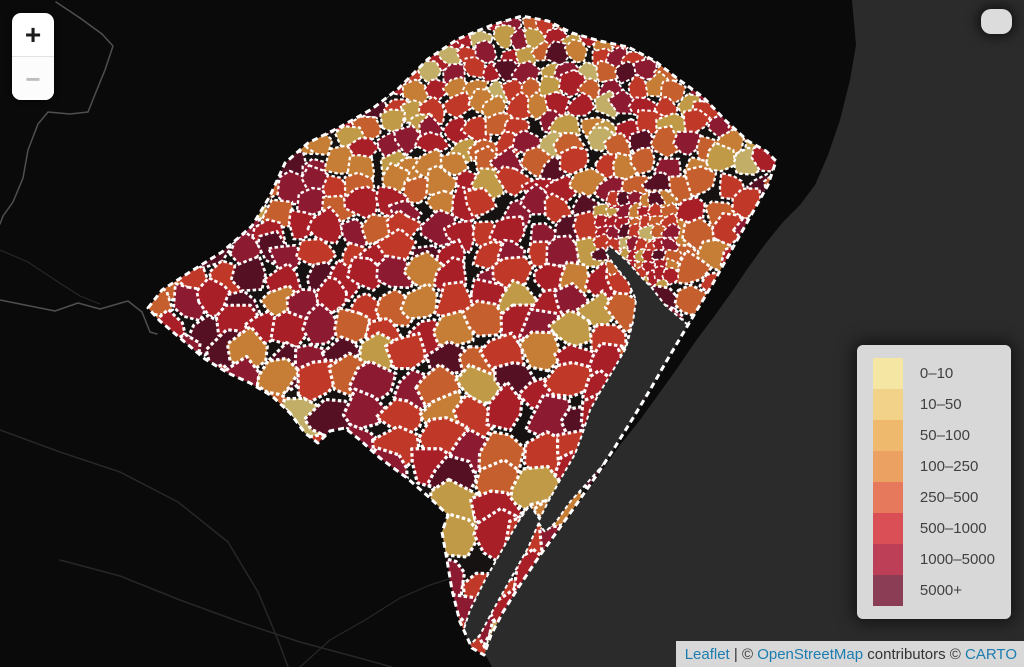 This screenshot has width=1024, height=667. Describe the element at coordinates (810, 654) in the screenshot. I see `openstreetmap-link: OpenStreetMap` at that location.